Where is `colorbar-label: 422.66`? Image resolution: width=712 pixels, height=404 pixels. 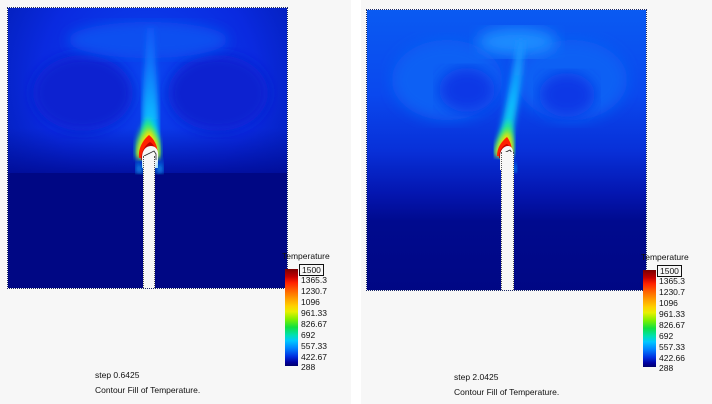 colorbar-label: 422.66 is located at coordinates (672, 358).